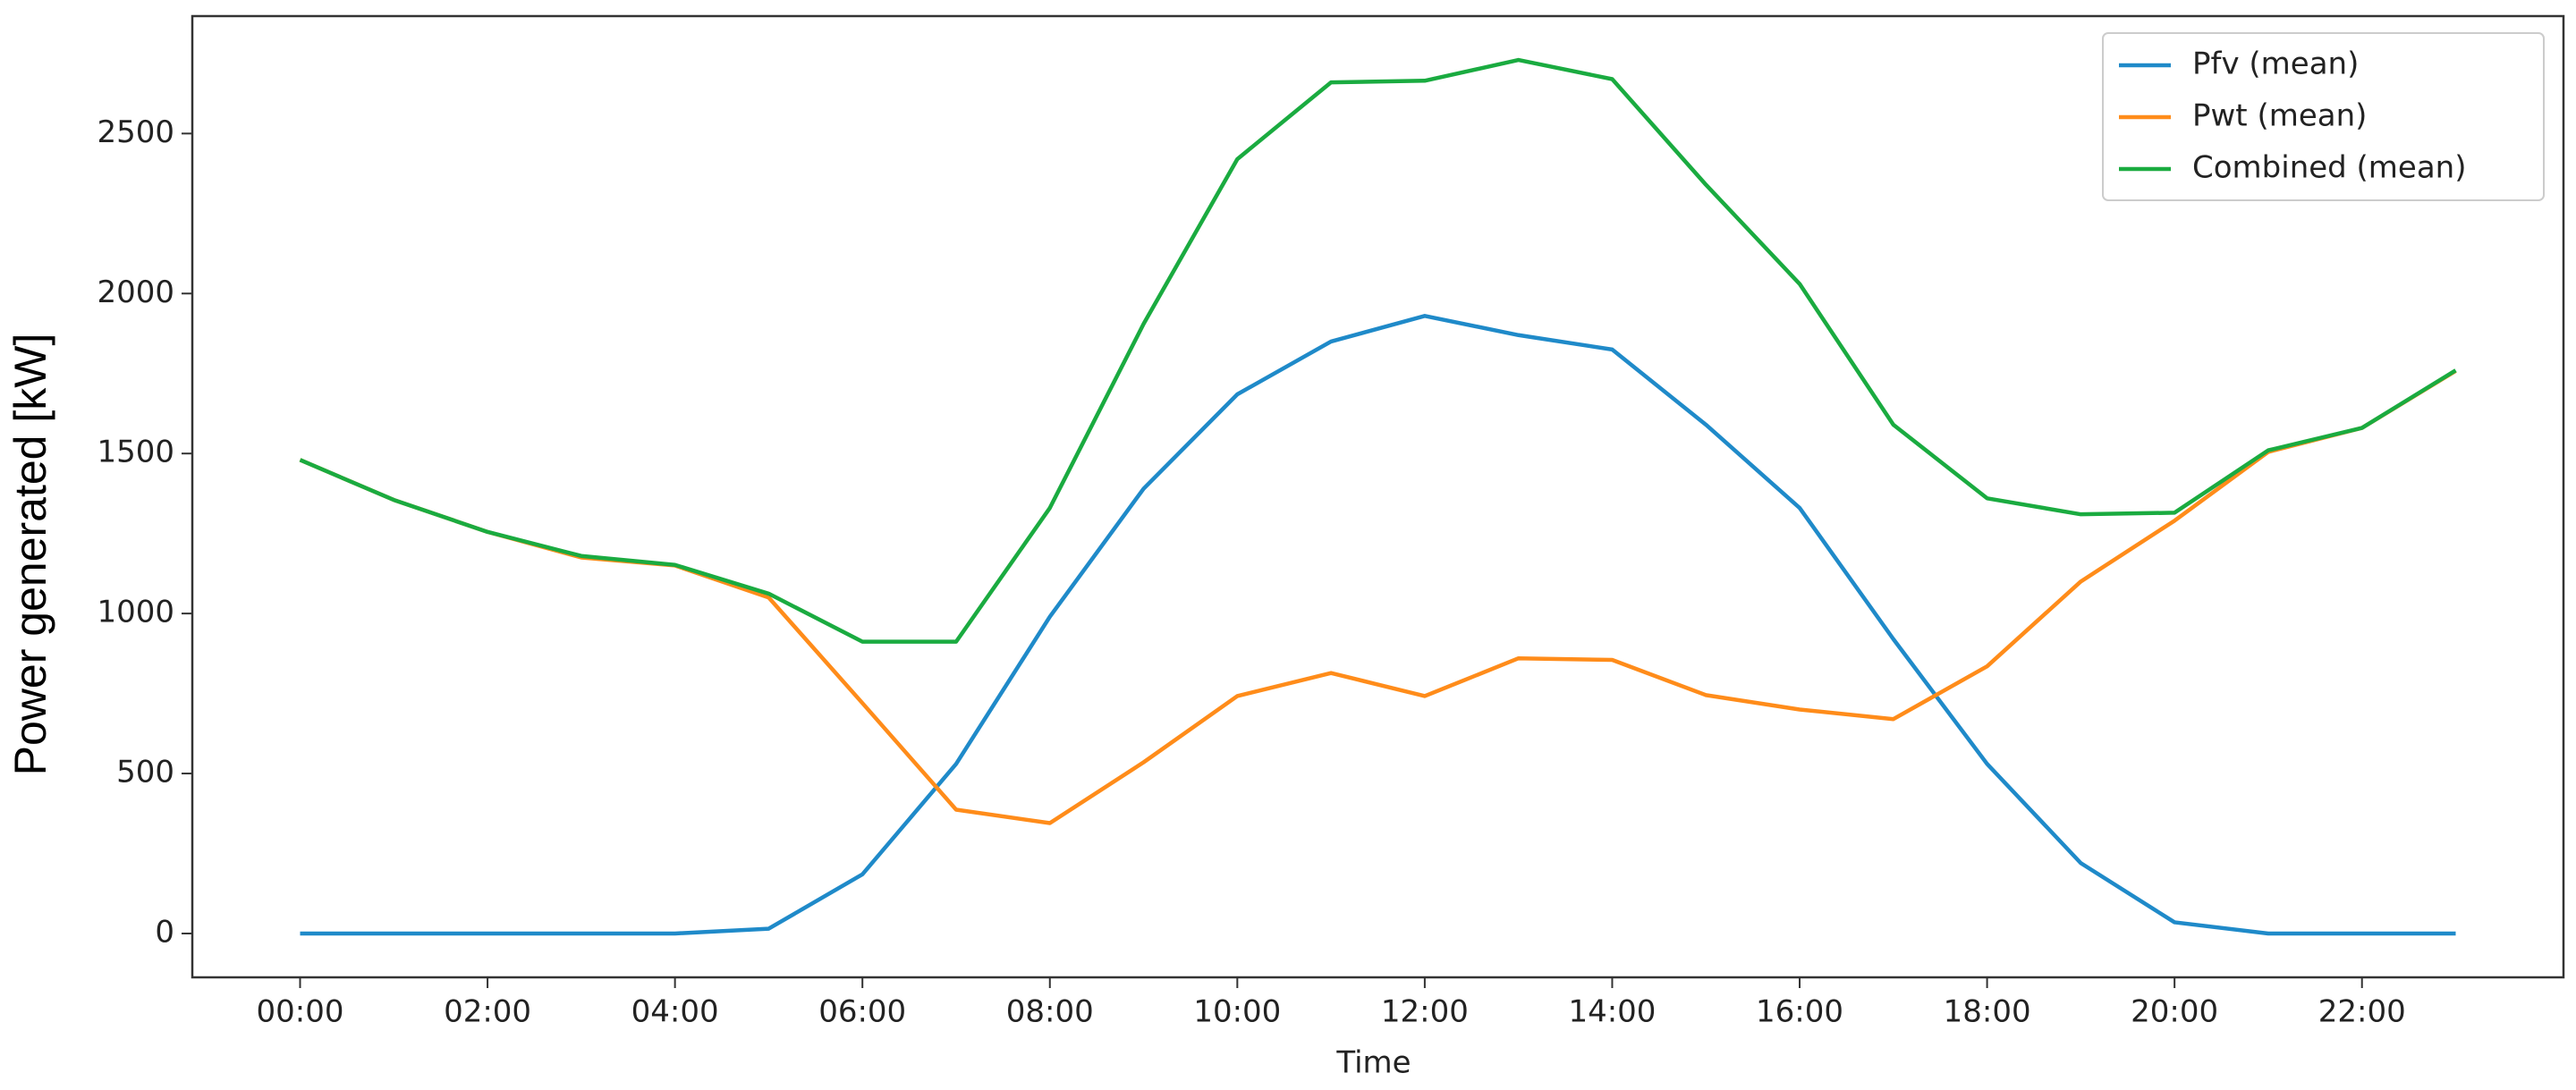 Image resolution: width=2576 pixels, height=1090 pixels. What do you see at coordinates (2329, 168) in the screenshot?
I see `legend-label: Combined (mean)` at bounding box center [2329, 168].